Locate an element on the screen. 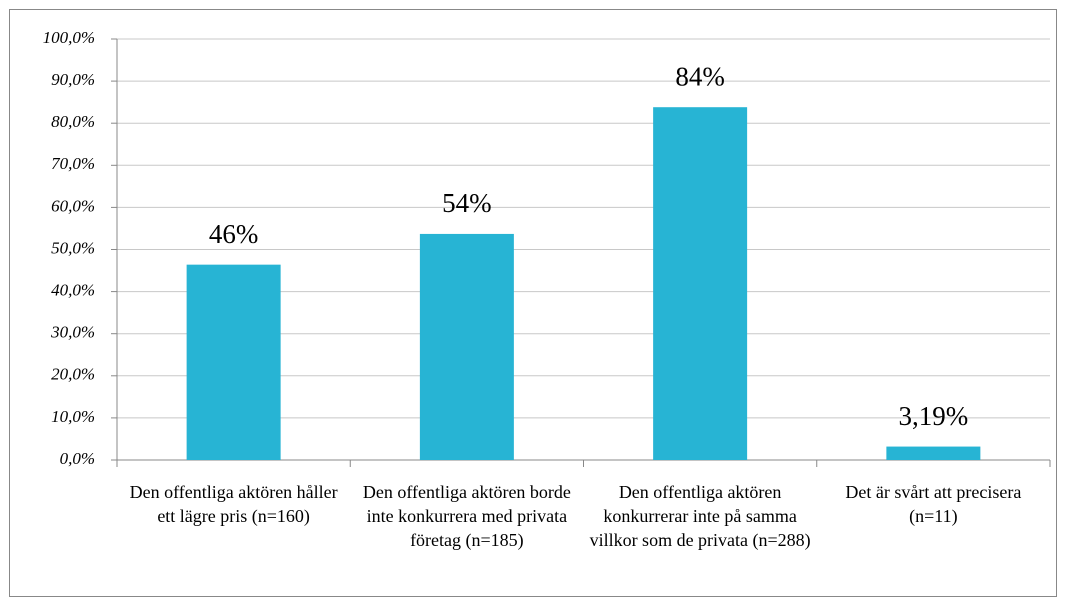 This screenshot has width=1066, height=601. y-tick-label: 10,0% is located at coordinates (73, 416).